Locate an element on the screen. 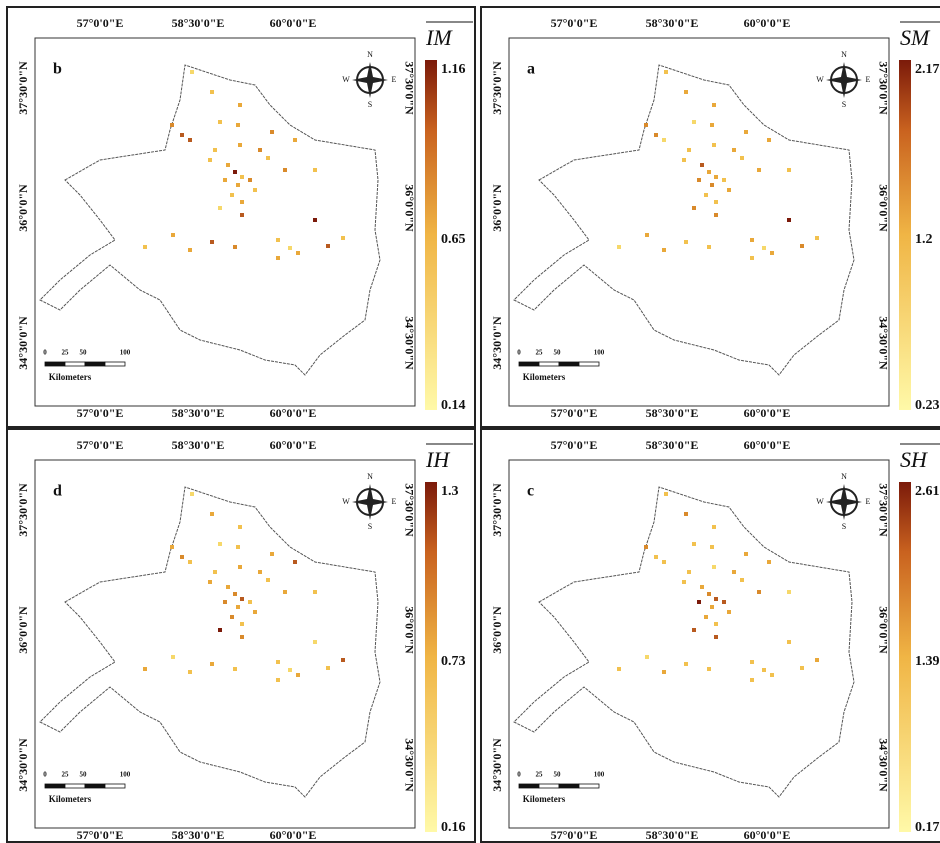 The image size is (940, 843). panel-label: a is located at coordinates (531, 69).